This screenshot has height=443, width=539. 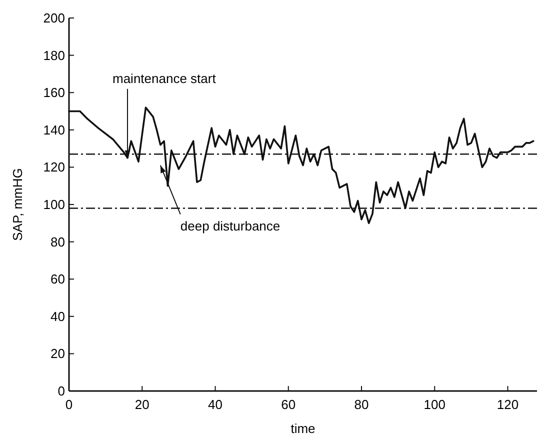 I want to click on y-tick-label: 100, so click(x=54, y=204).